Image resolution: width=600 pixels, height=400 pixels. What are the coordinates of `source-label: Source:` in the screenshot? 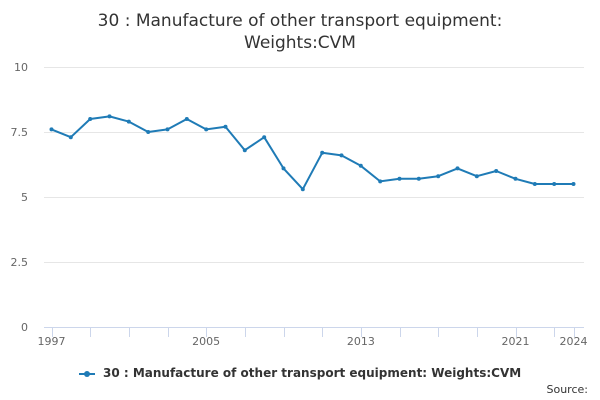 It's located at (567, 389).